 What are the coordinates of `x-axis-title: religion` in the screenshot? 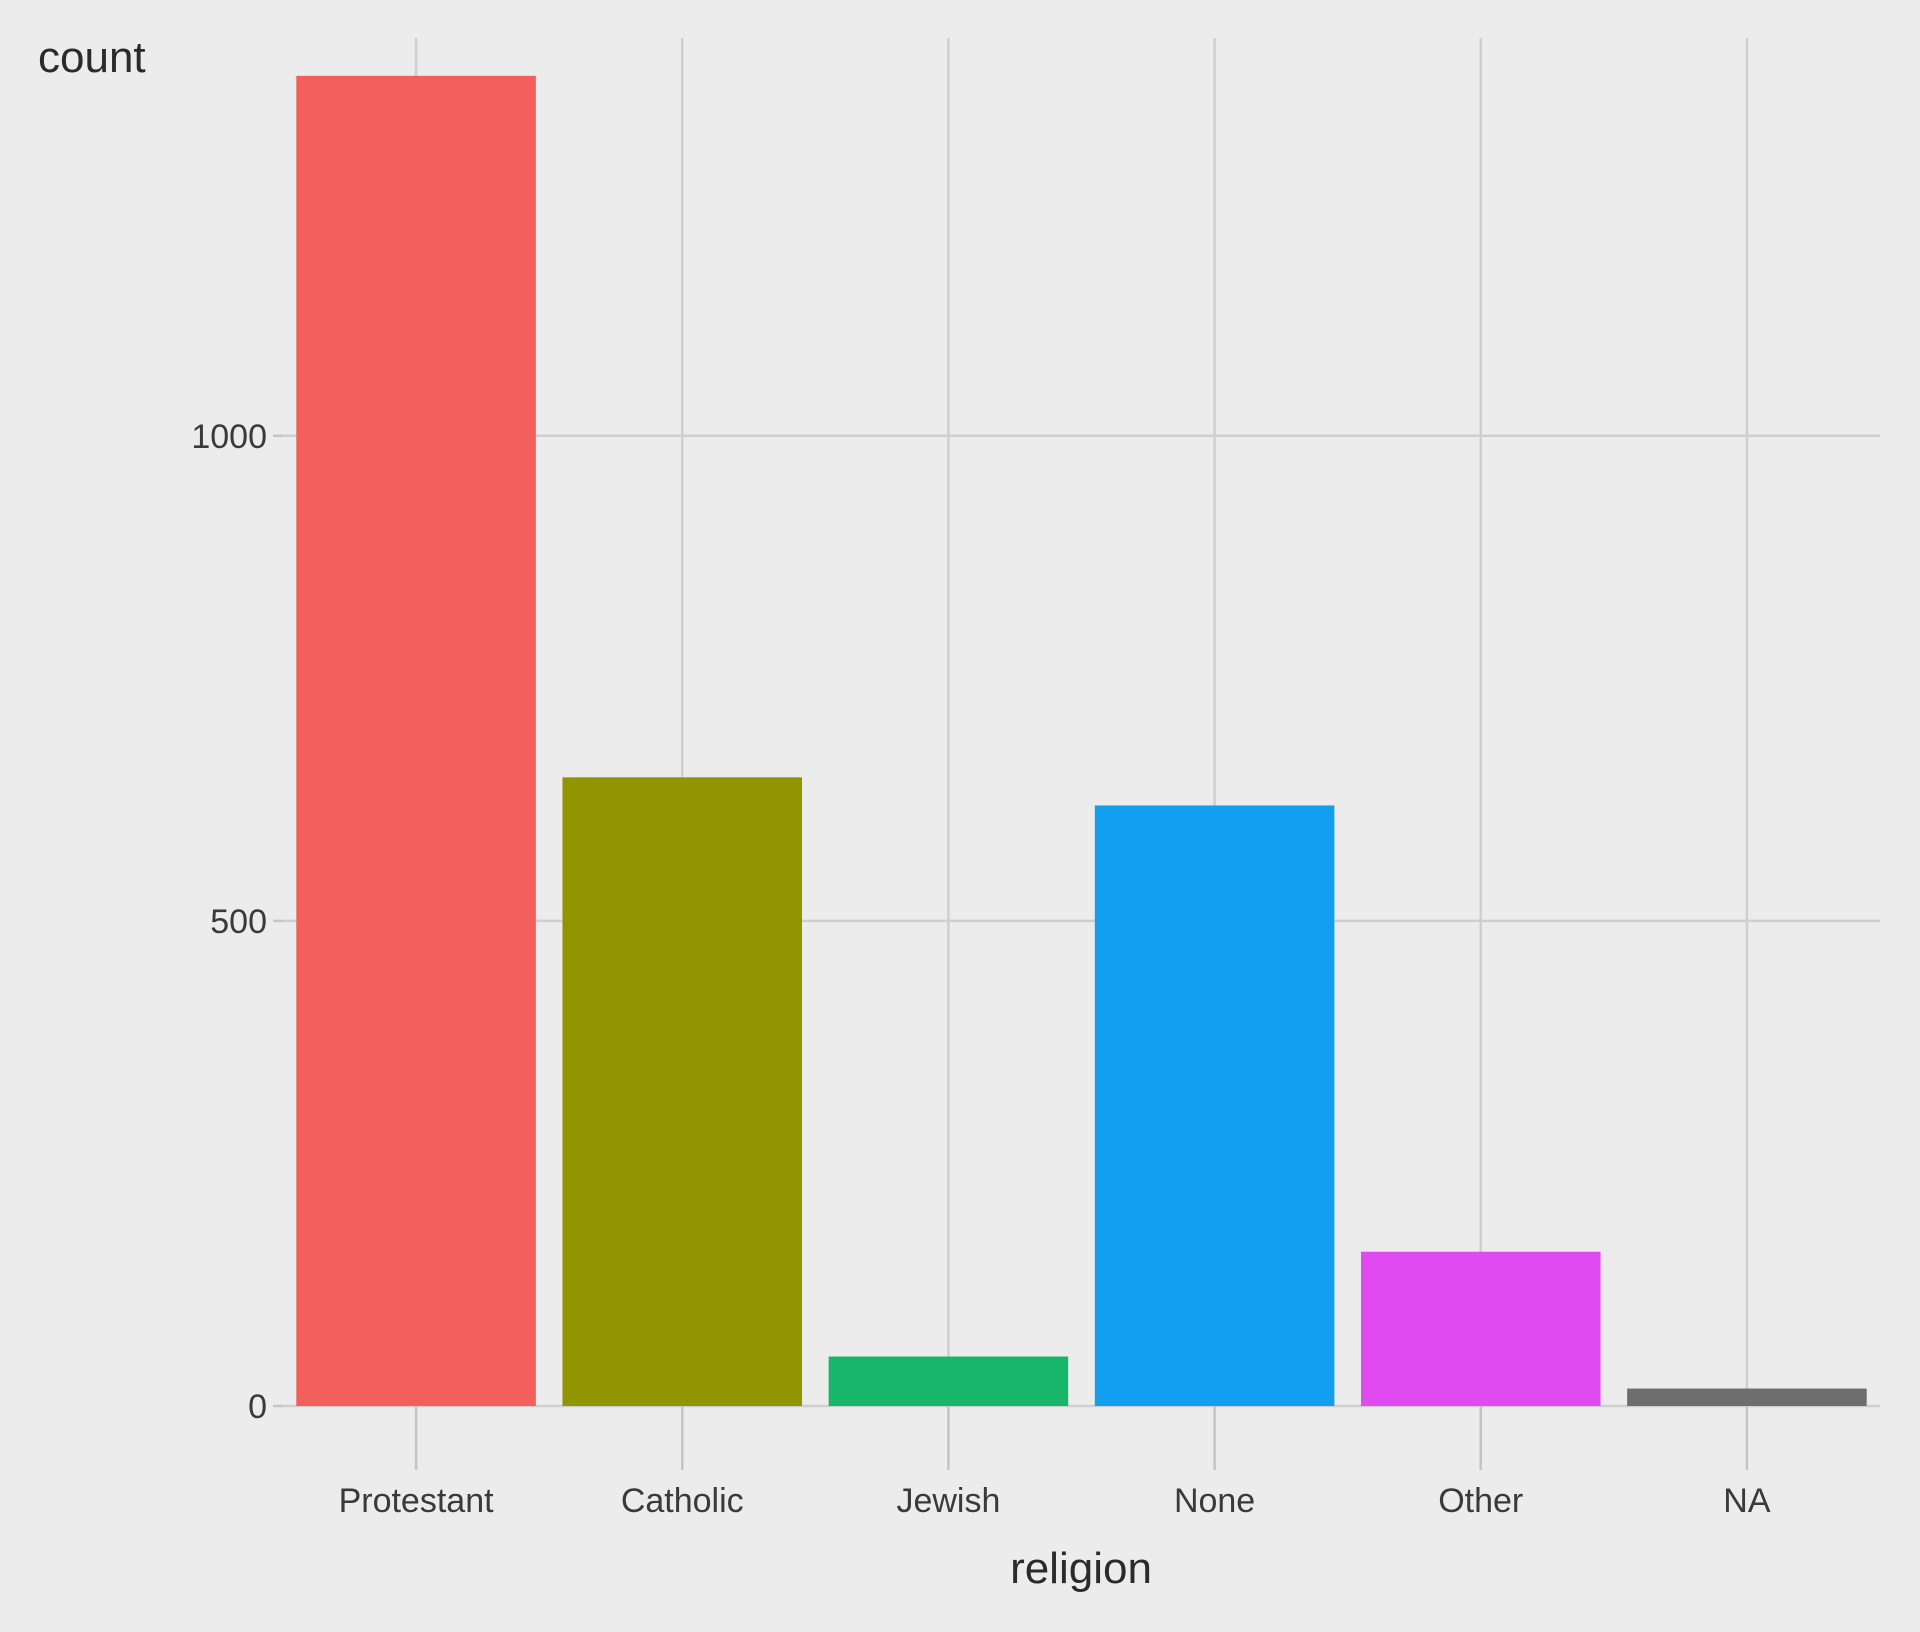 It's located at (1081, 1568).